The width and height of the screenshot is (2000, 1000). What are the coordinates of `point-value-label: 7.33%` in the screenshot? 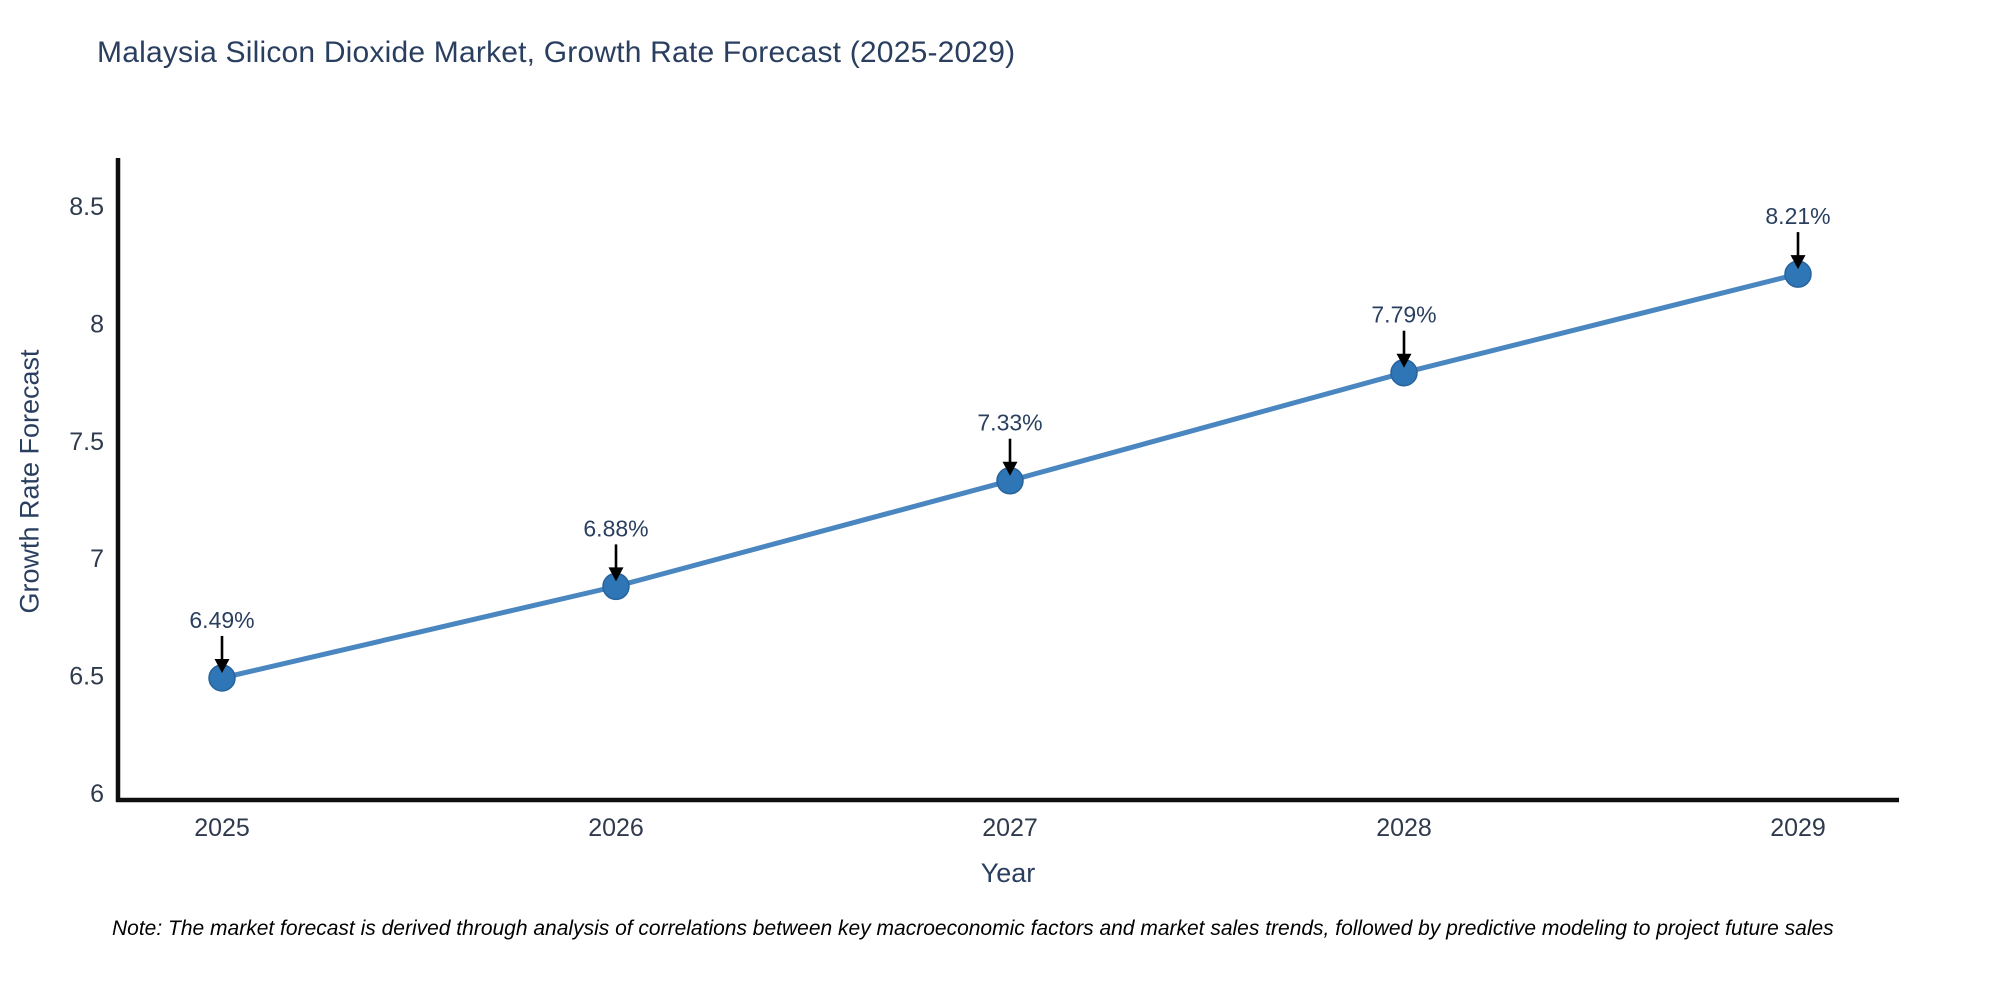 It's located at (1009, 423).